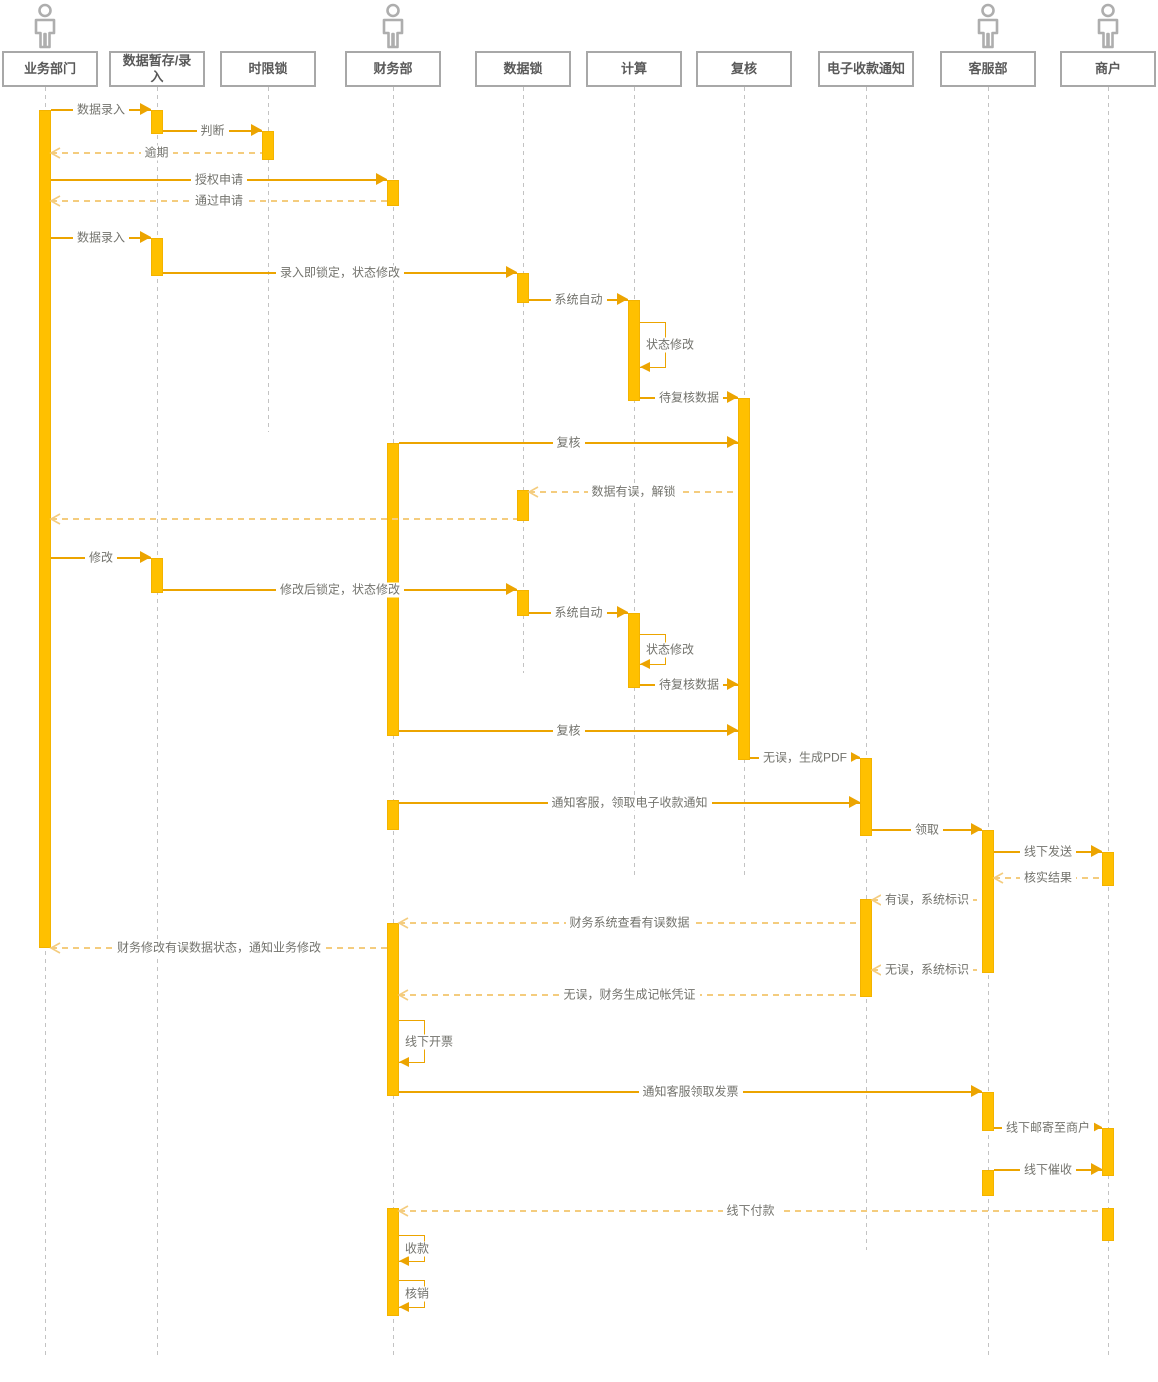 This screenshot has width=1158, height=1382. I want to click on lifeline-title: 电子收款通知, so click(866, 69).